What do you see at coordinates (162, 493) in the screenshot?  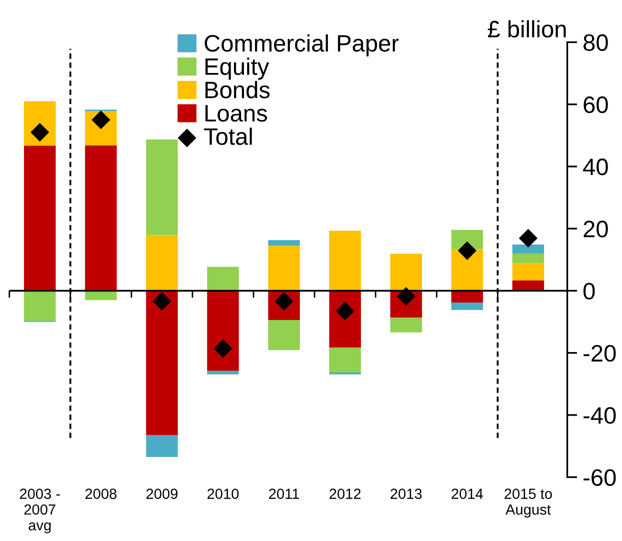 I see `x-tick-label: 2009` at bounding box center [162, 493].